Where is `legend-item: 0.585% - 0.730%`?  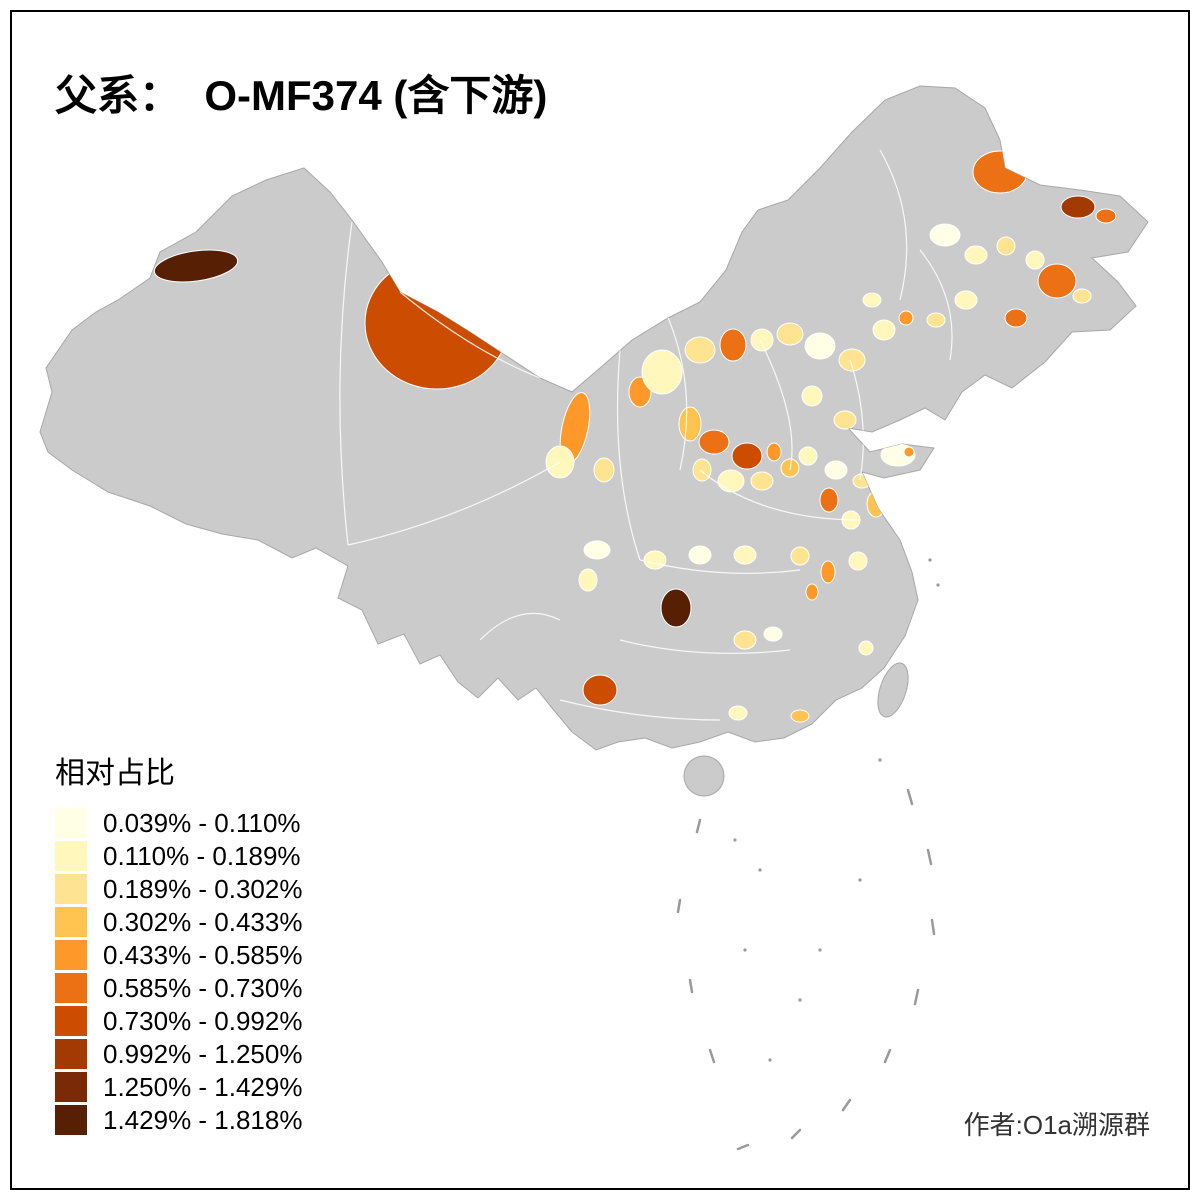 legend-item: 0.585% - 0.730% is located at coordinates (178, 988).